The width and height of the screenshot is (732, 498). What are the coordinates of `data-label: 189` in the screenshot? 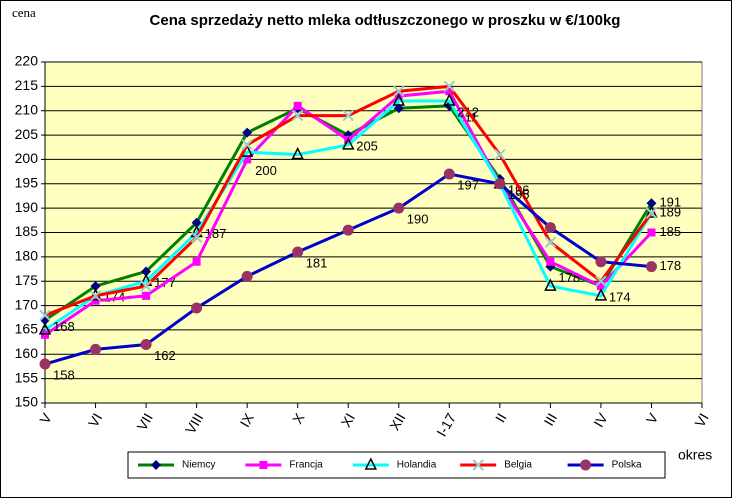 It's located at (670, 211).